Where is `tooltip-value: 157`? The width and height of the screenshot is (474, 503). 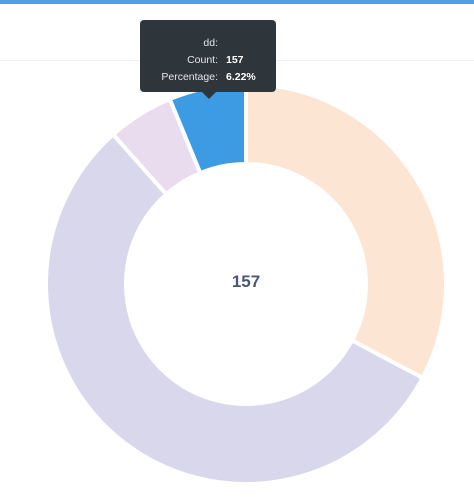 tooltip-value: 157 is located at coordinates (235, 59).